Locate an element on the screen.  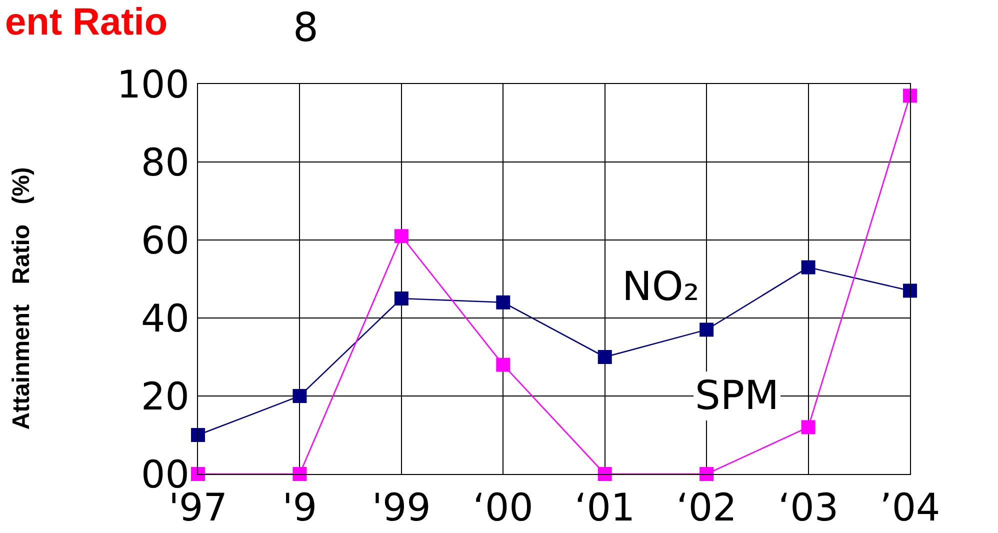
y-tick-label: 100 is located at coordinates (153, 84).